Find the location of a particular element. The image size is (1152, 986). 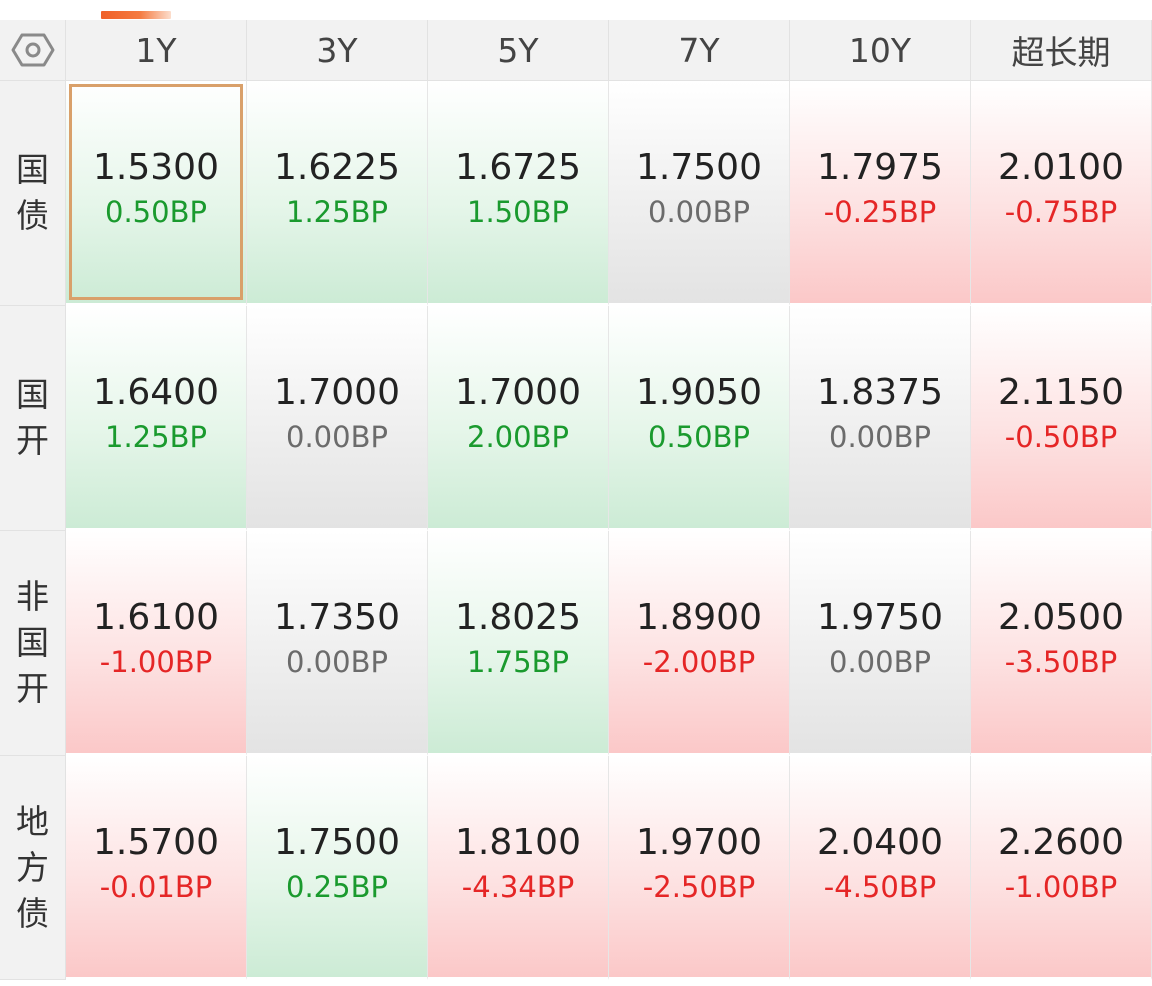

row-label-text: 地方债 is located at coordinates (32, 867).